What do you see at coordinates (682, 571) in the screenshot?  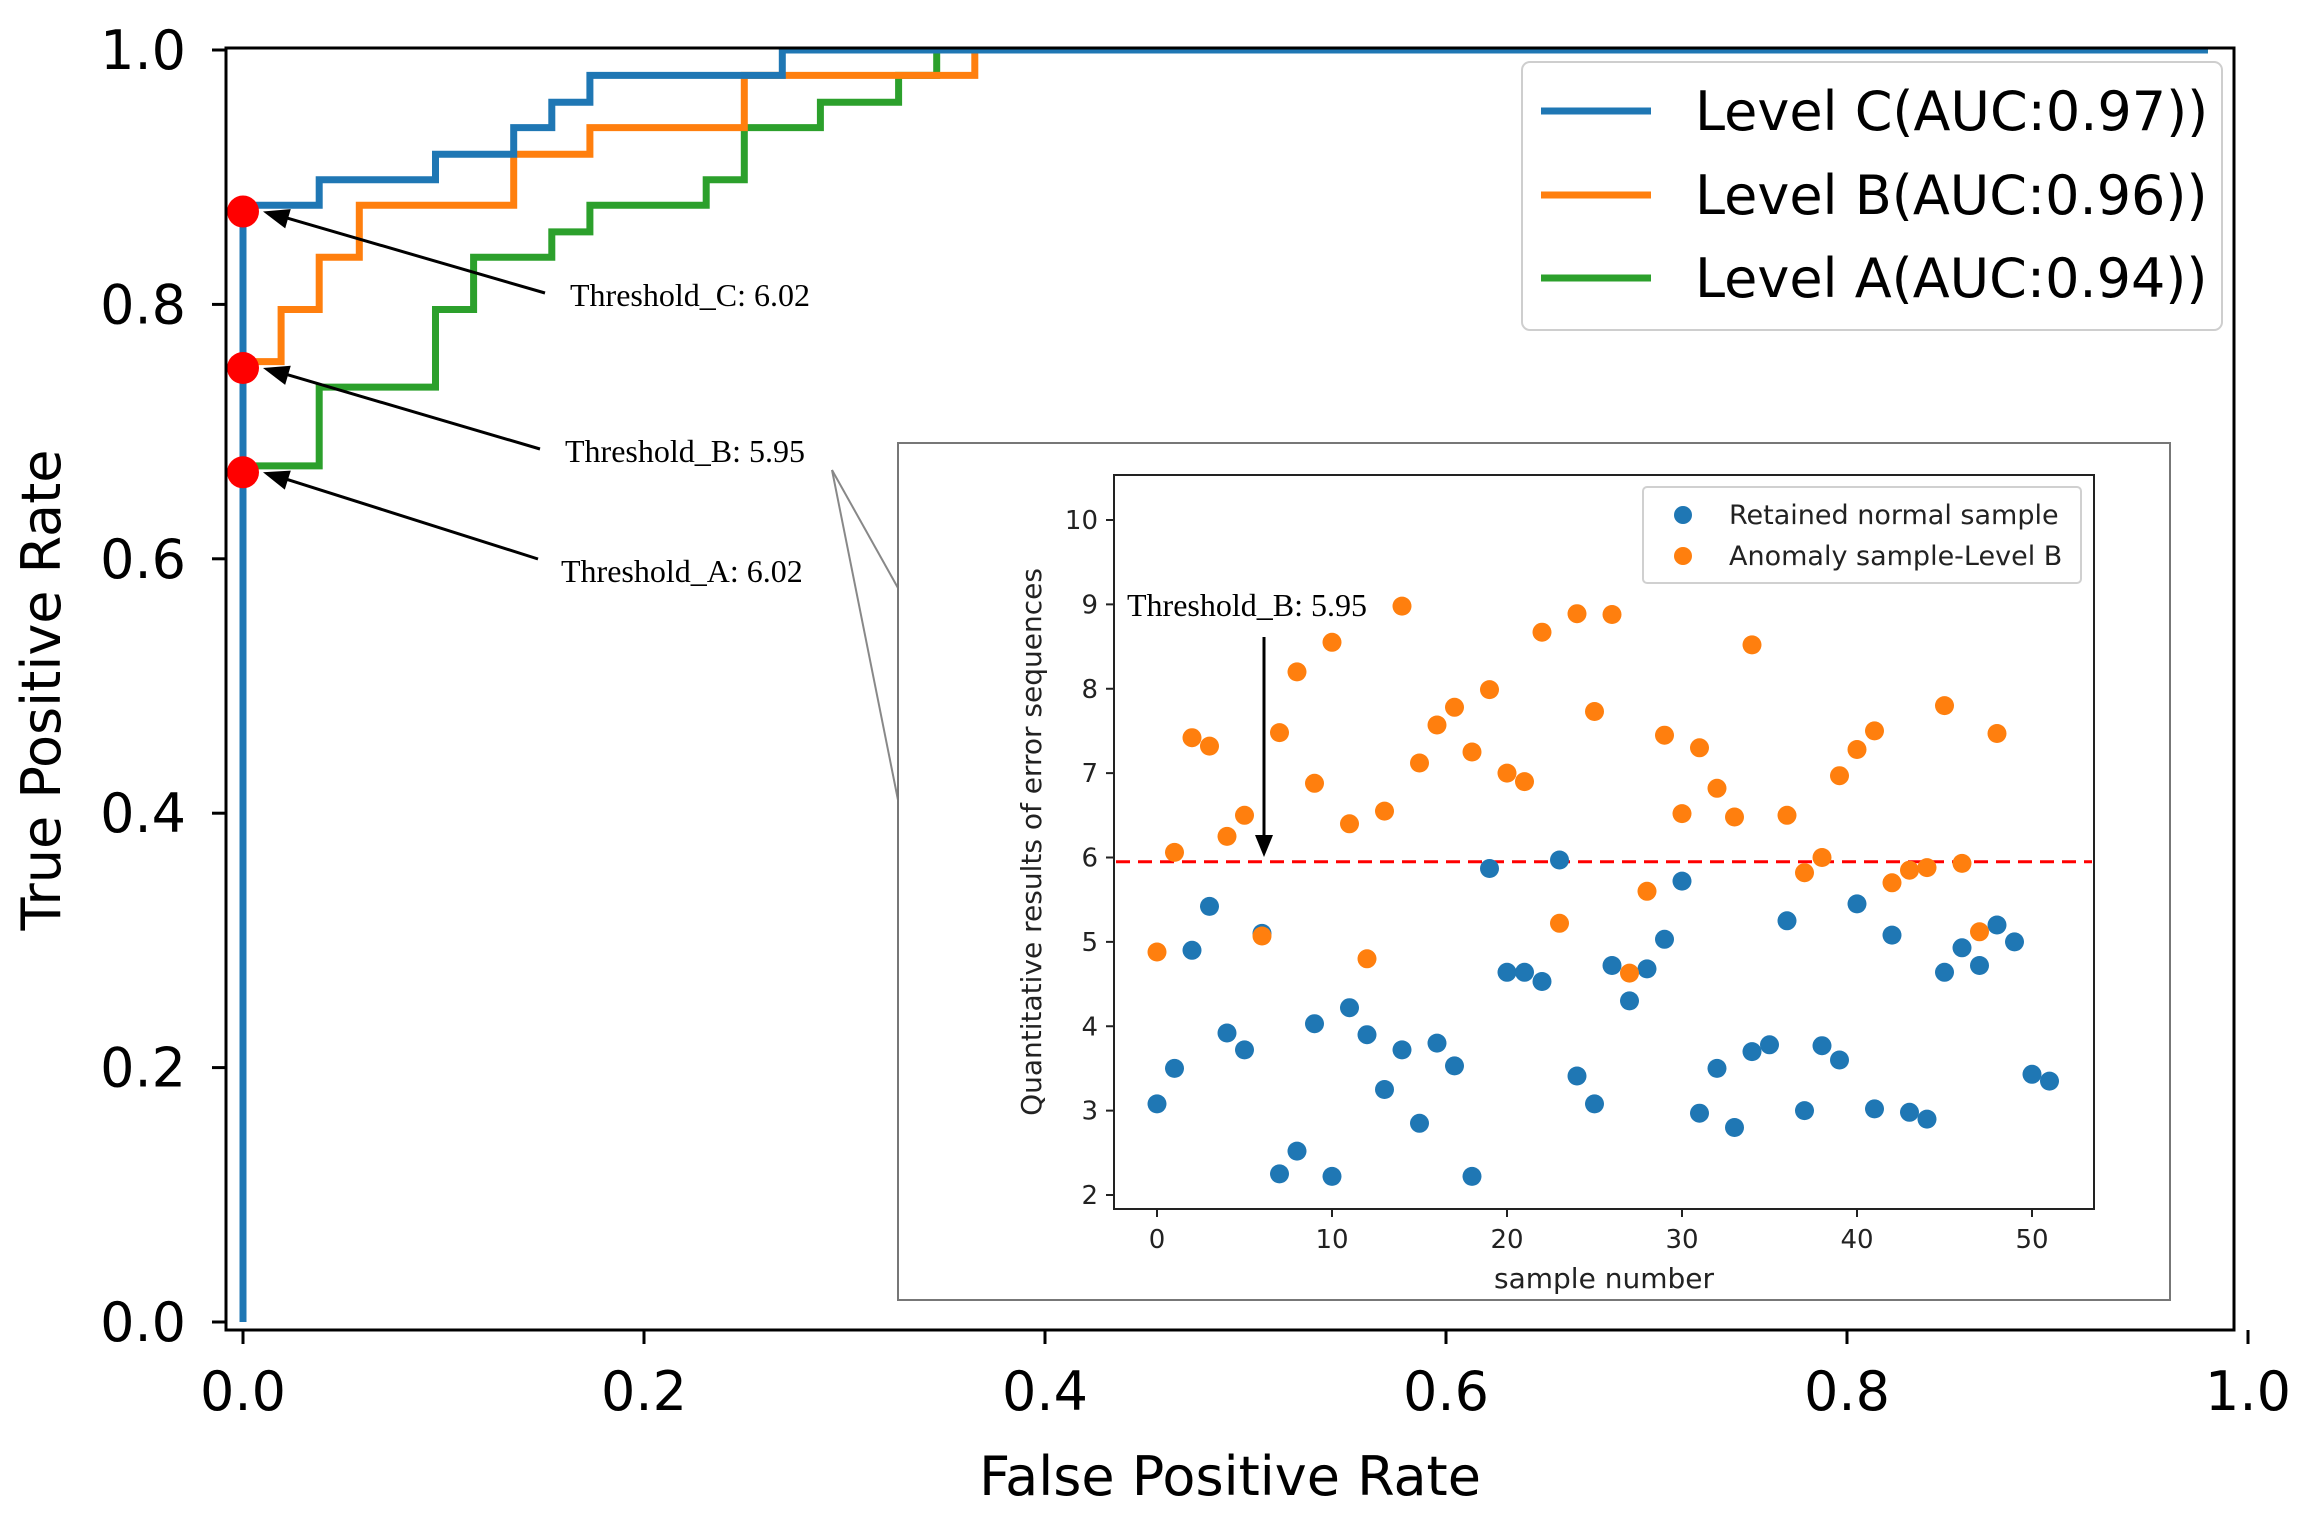 I see `threshold-label-threshold-a: Threshold_A: 6.02` at bounding box center [682, 571].